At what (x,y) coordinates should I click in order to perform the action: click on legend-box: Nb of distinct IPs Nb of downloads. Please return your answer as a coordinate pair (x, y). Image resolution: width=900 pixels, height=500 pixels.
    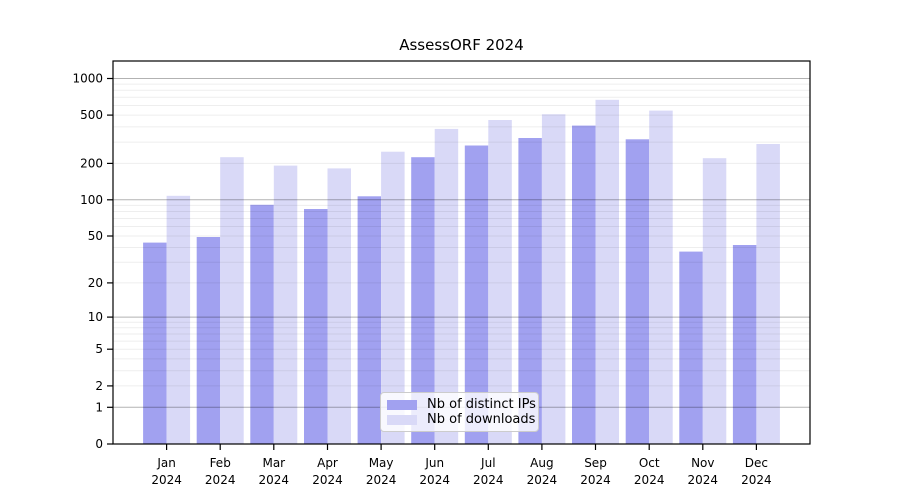
    Looking at the image, I should click on (459, 412).